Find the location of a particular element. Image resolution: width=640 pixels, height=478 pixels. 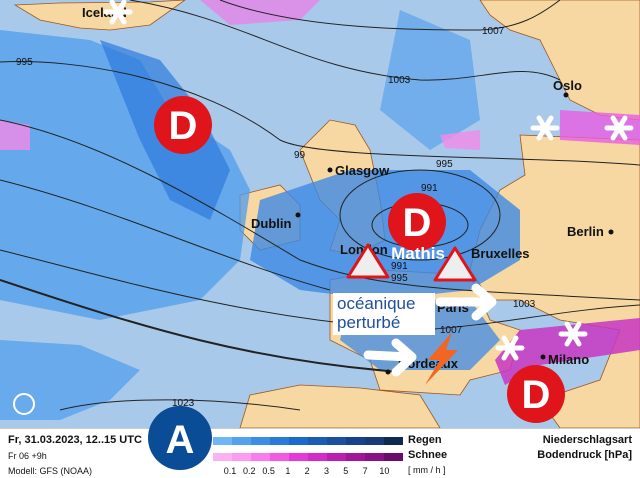

city-label: Milano is located at coordinates (568, 359).